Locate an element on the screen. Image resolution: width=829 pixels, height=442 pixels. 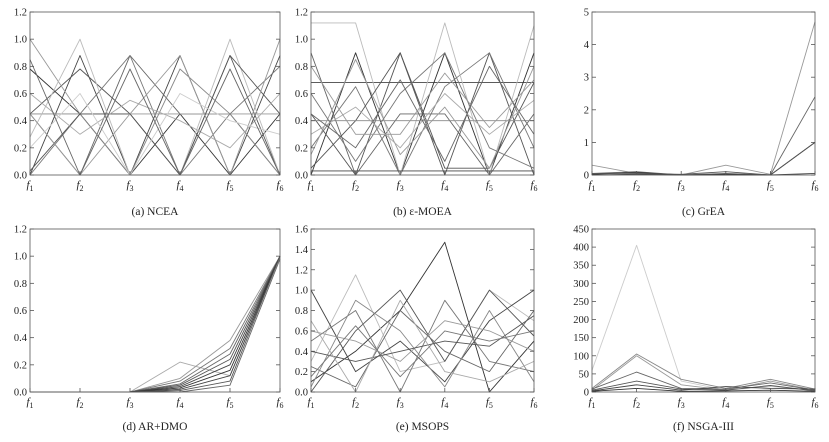
chart-caption: (a) NCEA is located at coordinates (156, 212).